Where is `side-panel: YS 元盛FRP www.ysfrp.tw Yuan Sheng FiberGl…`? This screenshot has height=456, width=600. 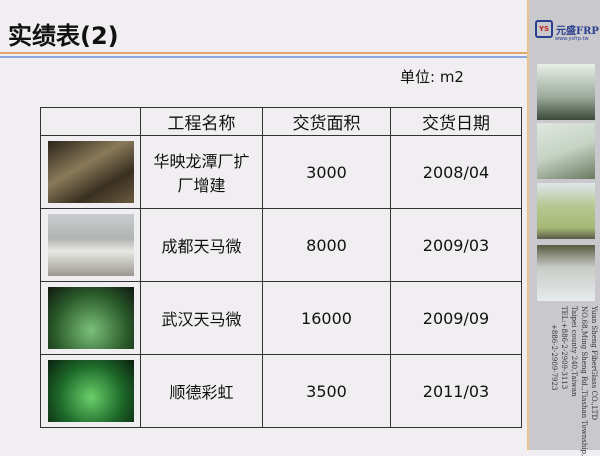
side-panel: YS 元盛FRP www.ysfrp.tw Yuan Sheng FiberGl… is located at coordinates (563, 228).